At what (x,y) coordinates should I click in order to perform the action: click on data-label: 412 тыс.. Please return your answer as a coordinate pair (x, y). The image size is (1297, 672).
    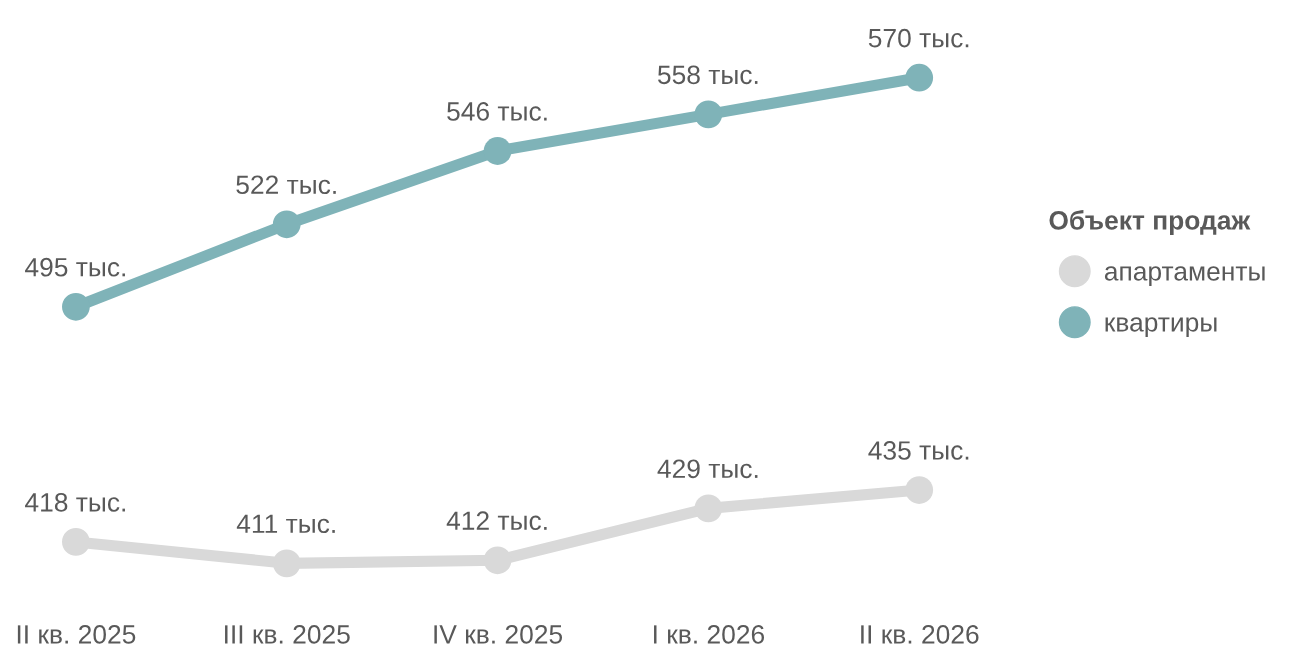
    Looking at the image, I should click on (496, 521).